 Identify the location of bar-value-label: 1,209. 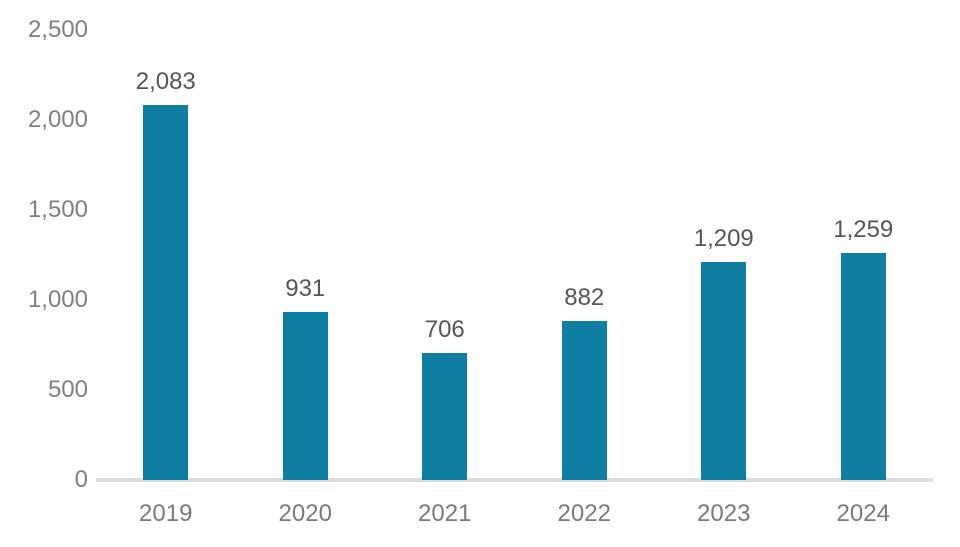
(723, 239).